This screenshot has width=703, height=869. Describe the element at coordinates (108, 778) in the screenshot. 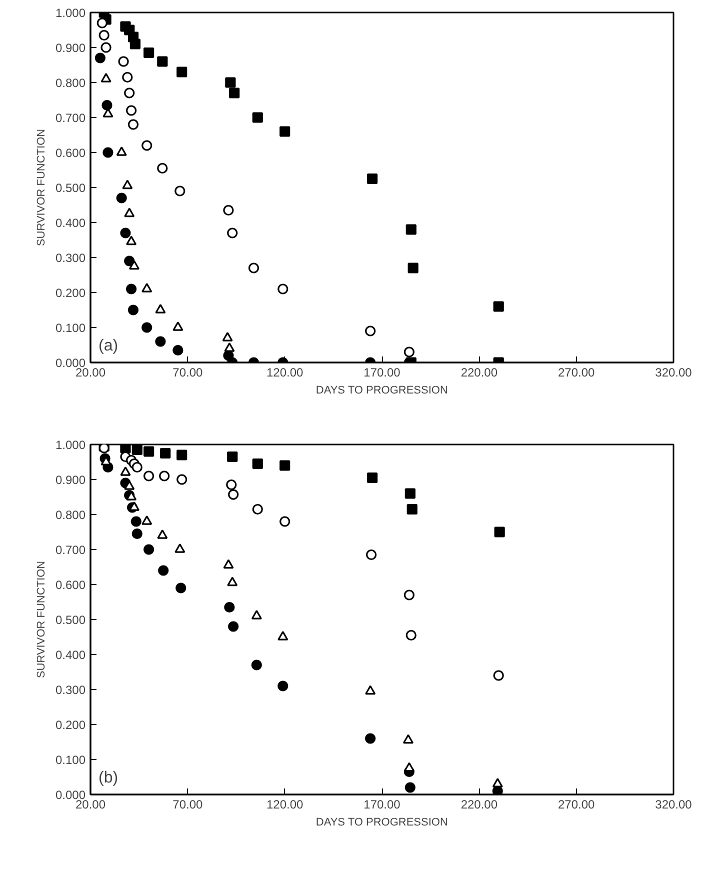

I see `annotation: (b)` at that location.